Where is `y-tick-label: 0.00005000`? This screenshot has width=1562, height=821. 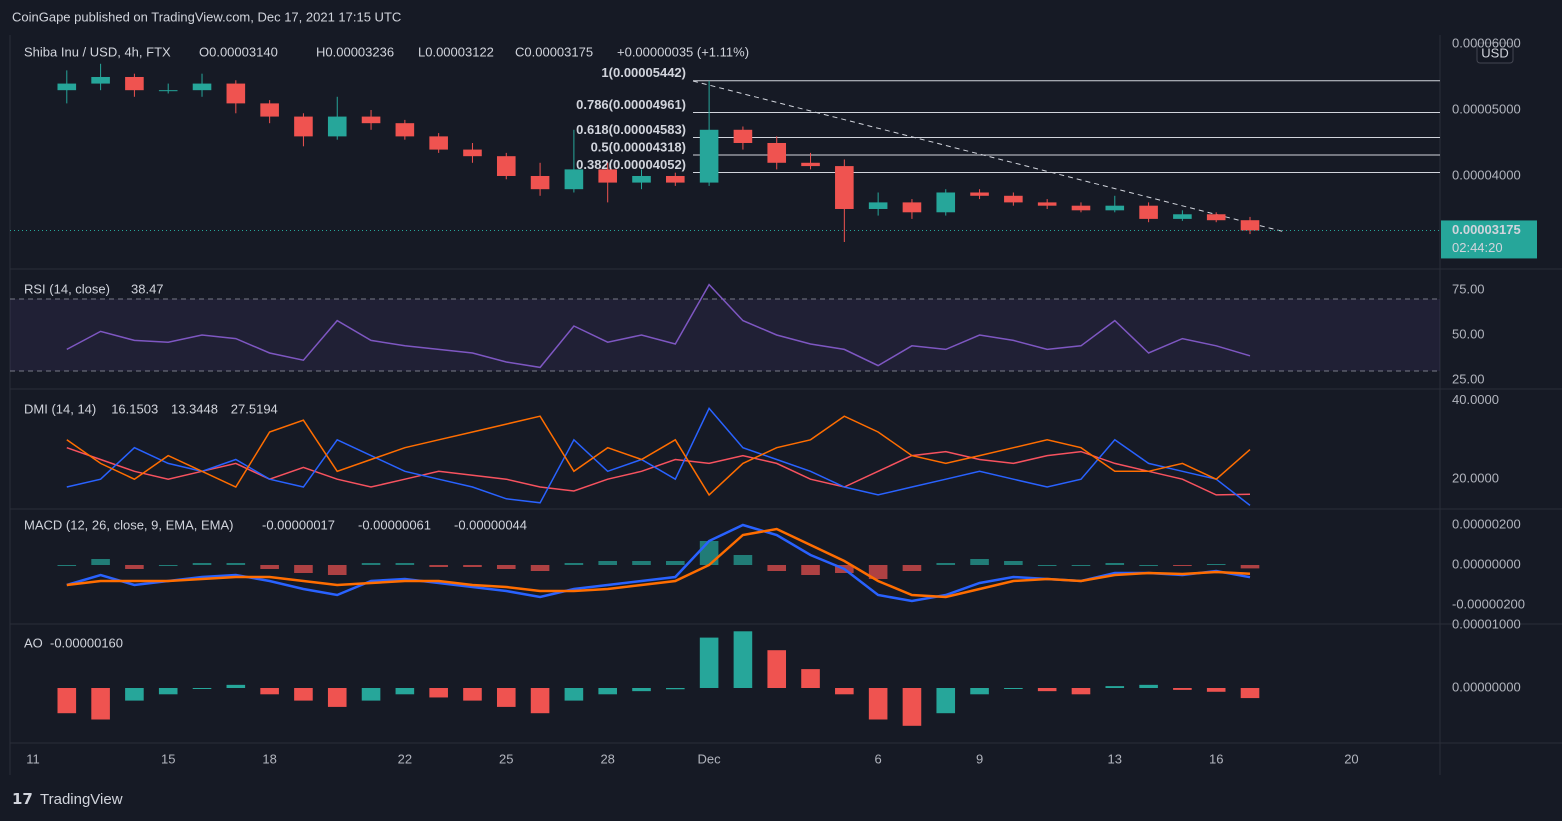 y-tick-label: 0.00005000 is located at coordinates (1486, 108).